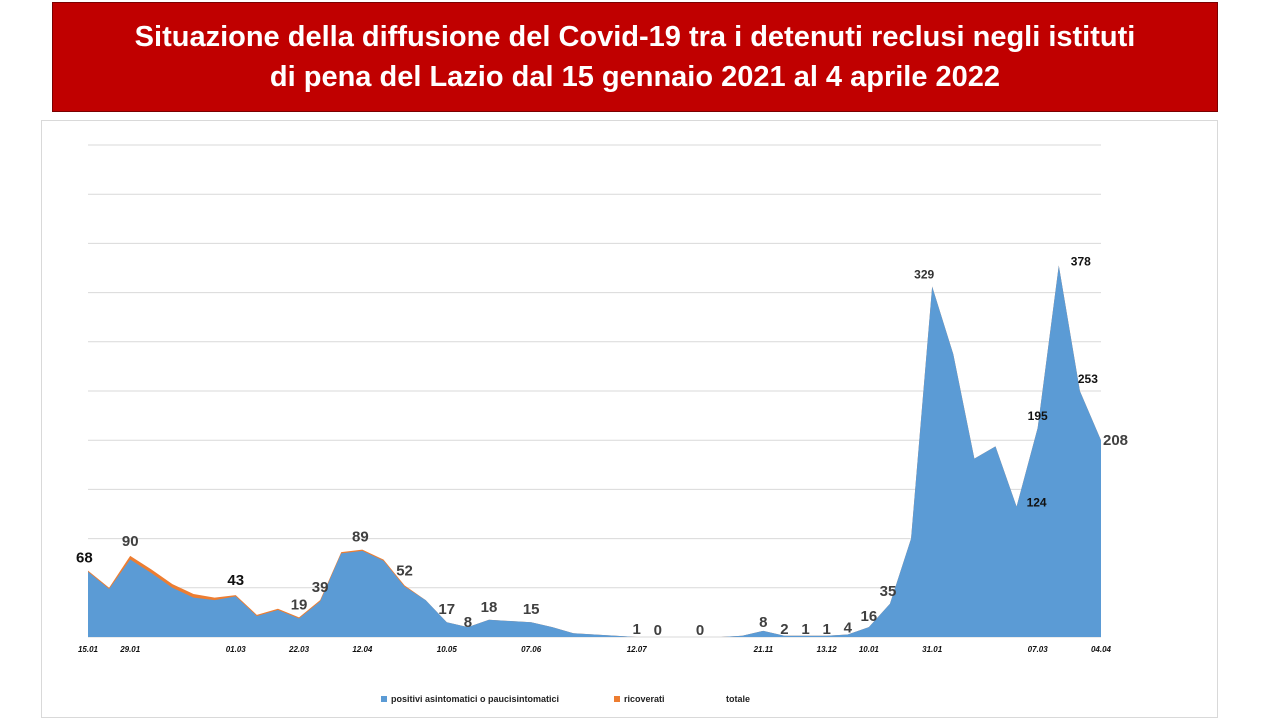 The image size is (1280, 720). Describe the element at coordinates (446, 609) in the screenshot. I see `data-label-7: 17` at that location.